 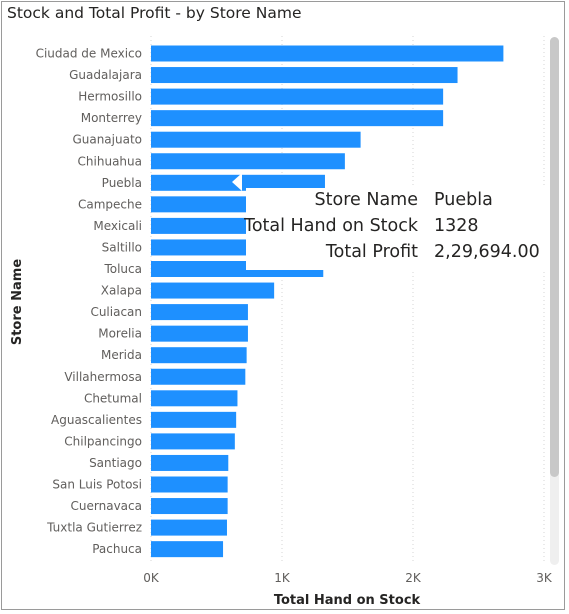 I want to click on category-label: Puebla, so click(x=122, y=183).